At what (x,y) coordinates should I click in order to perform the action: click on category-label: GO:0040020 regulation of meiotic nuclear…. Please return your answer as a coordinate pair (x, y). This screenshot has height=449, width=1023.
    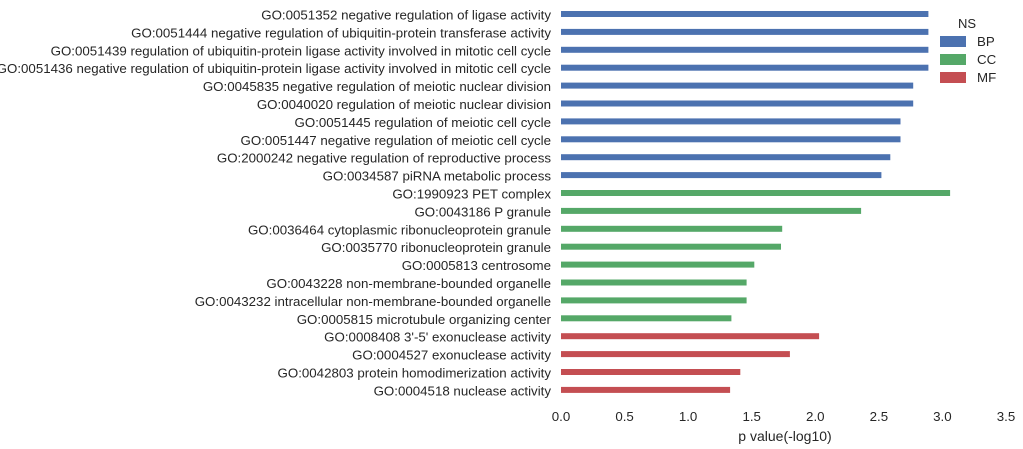
    Looking at the image, I should click on (404, 104).